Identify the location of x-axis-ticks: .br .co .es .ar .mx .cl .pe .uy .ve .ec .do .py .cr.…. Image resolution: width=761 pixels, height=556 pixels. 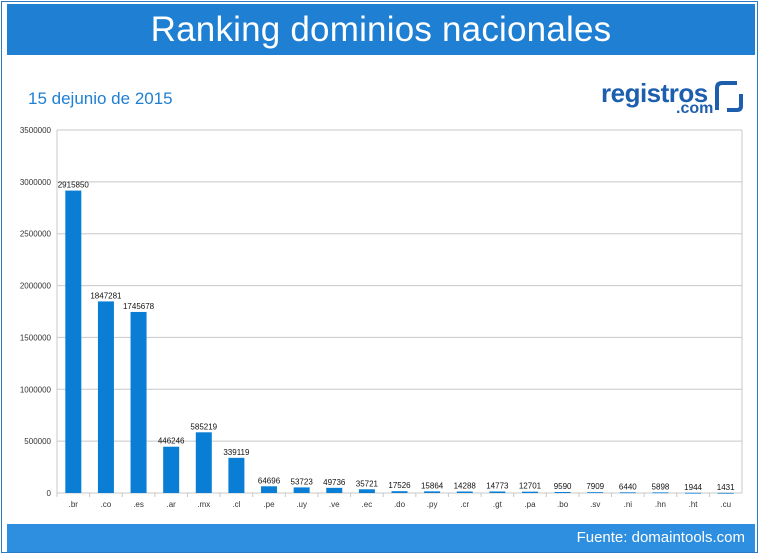
(393, 501).